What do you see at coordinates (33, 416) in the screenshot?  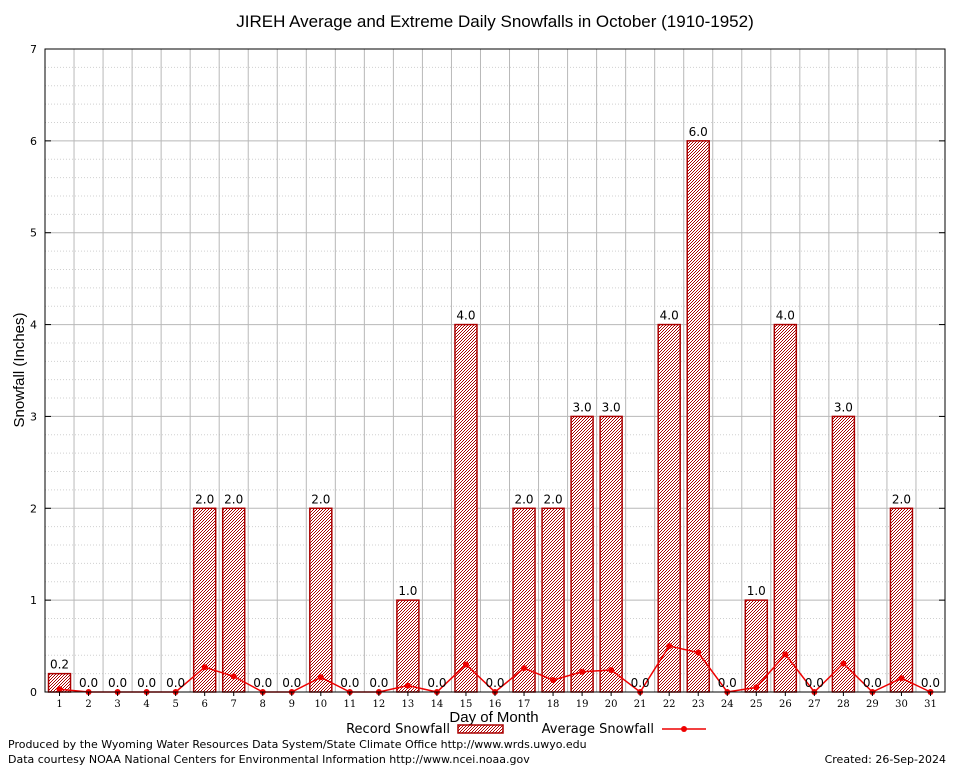 I see `y-tick-label: 3` at bounding box center [33, 416].